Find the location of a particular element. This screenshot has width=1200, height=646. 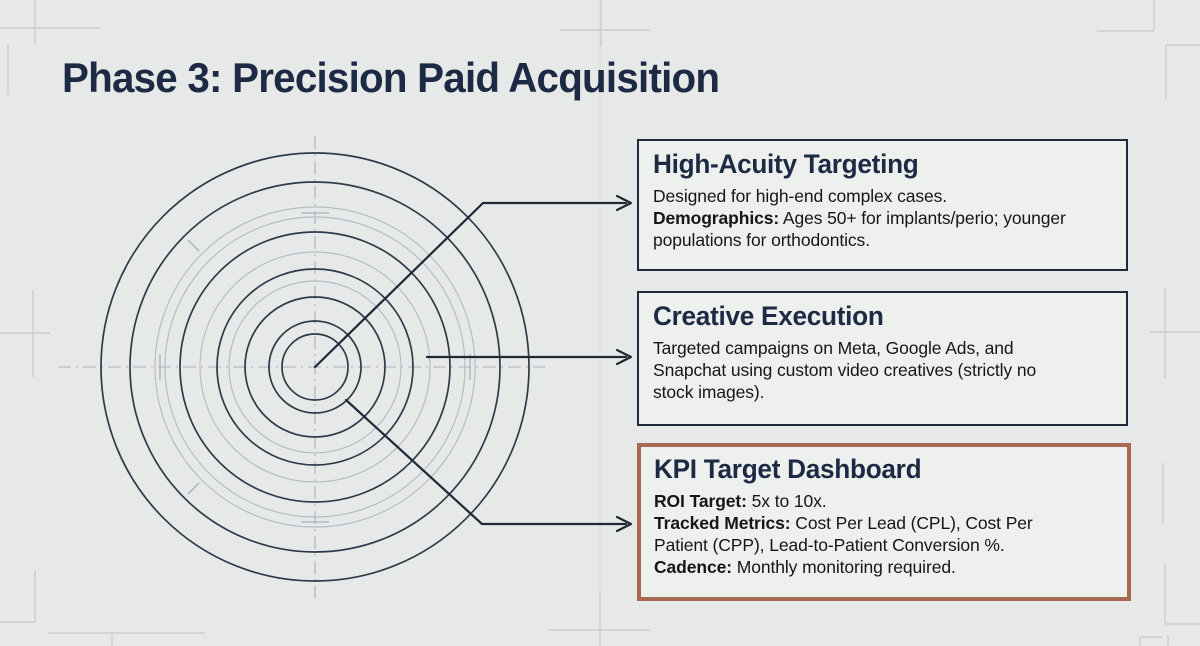

slide-title: Phase 3: Precision Paid Acquisition is located at coordinates (391, 77).